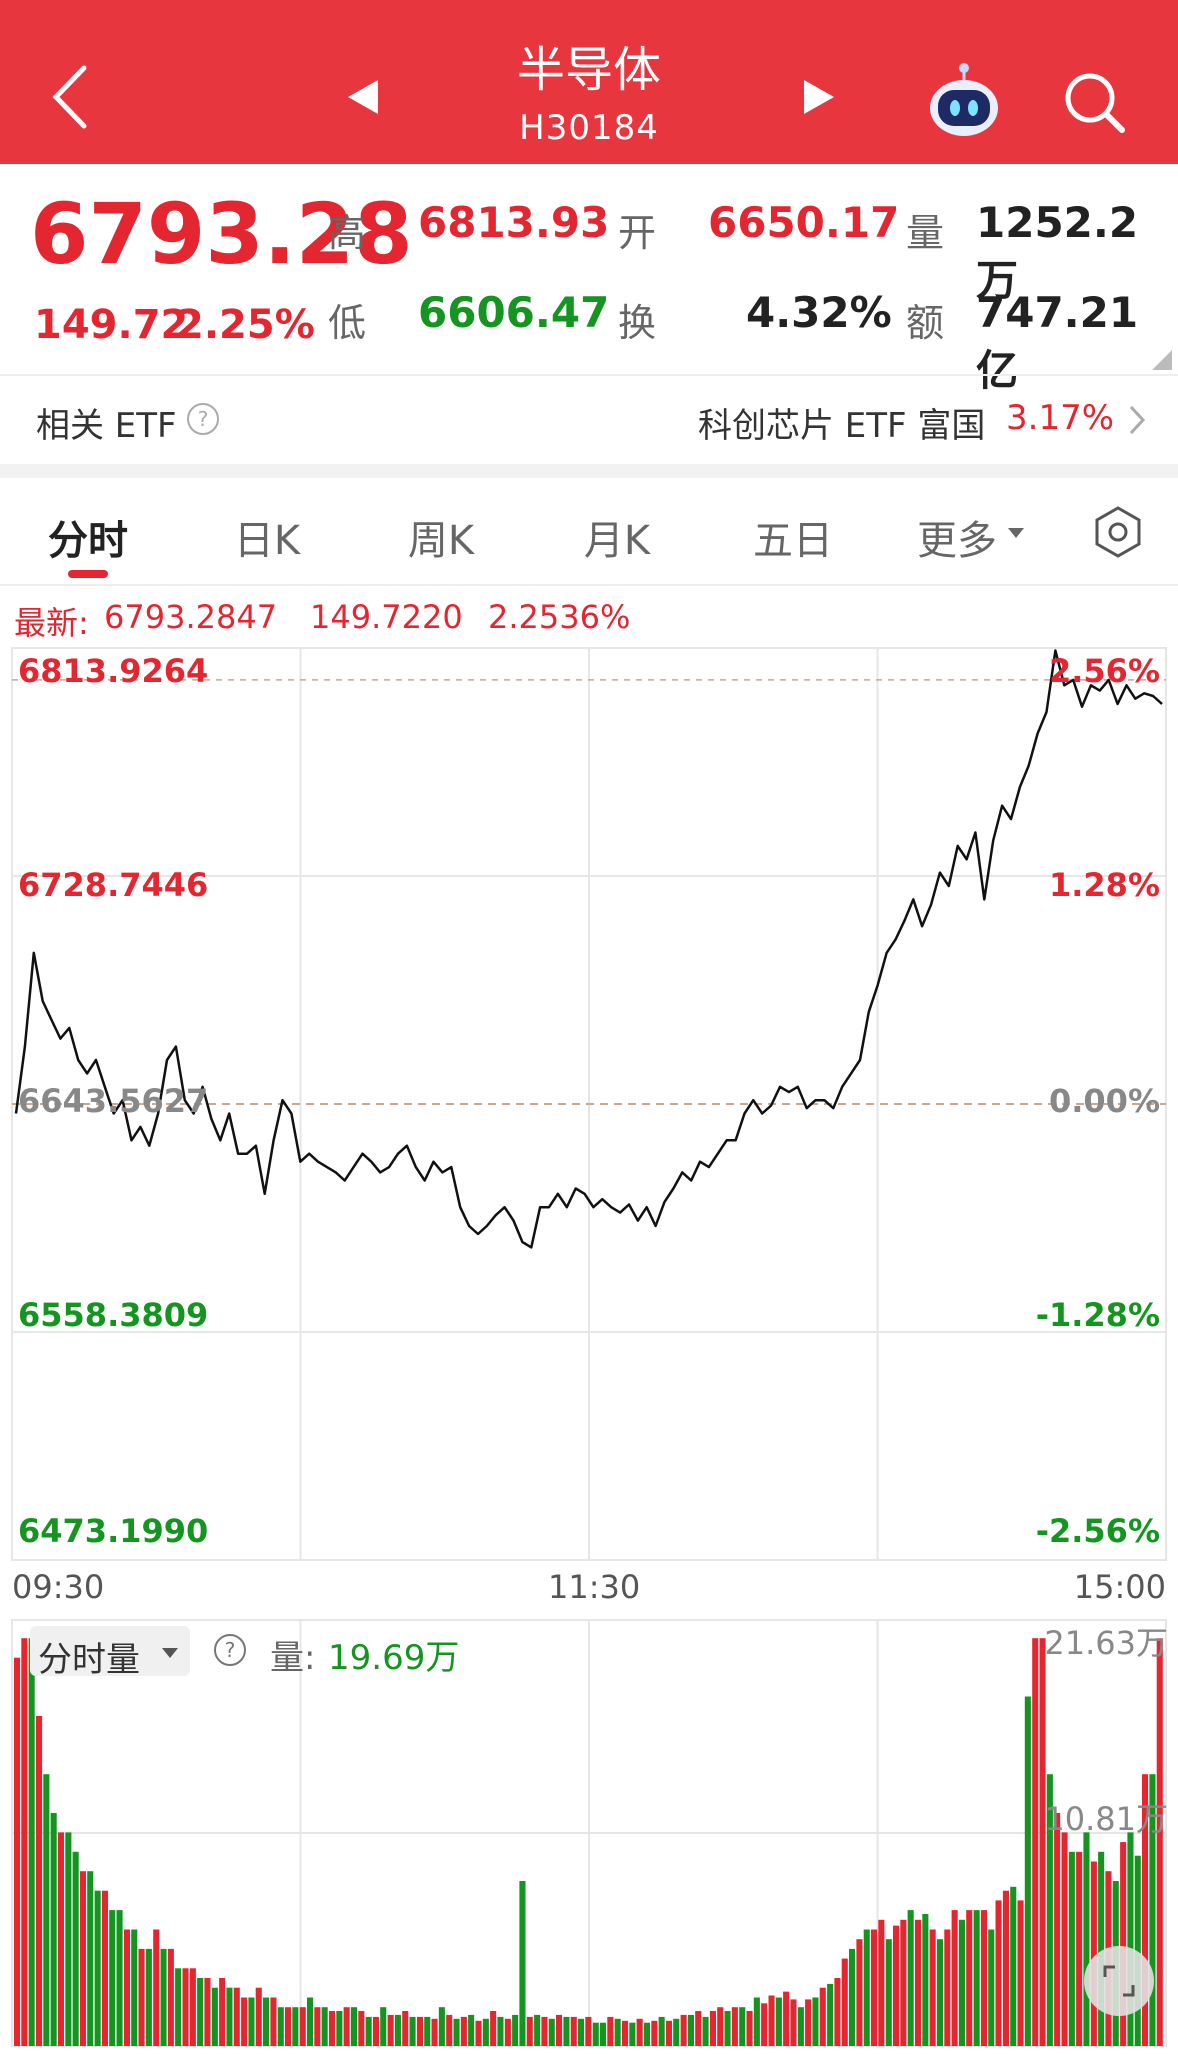 The image size is (1178, 2054). What do you see at coordinates (111, 325) in the screenshot?
I see `price-change: 149.72` at bounding box center [111, 325].